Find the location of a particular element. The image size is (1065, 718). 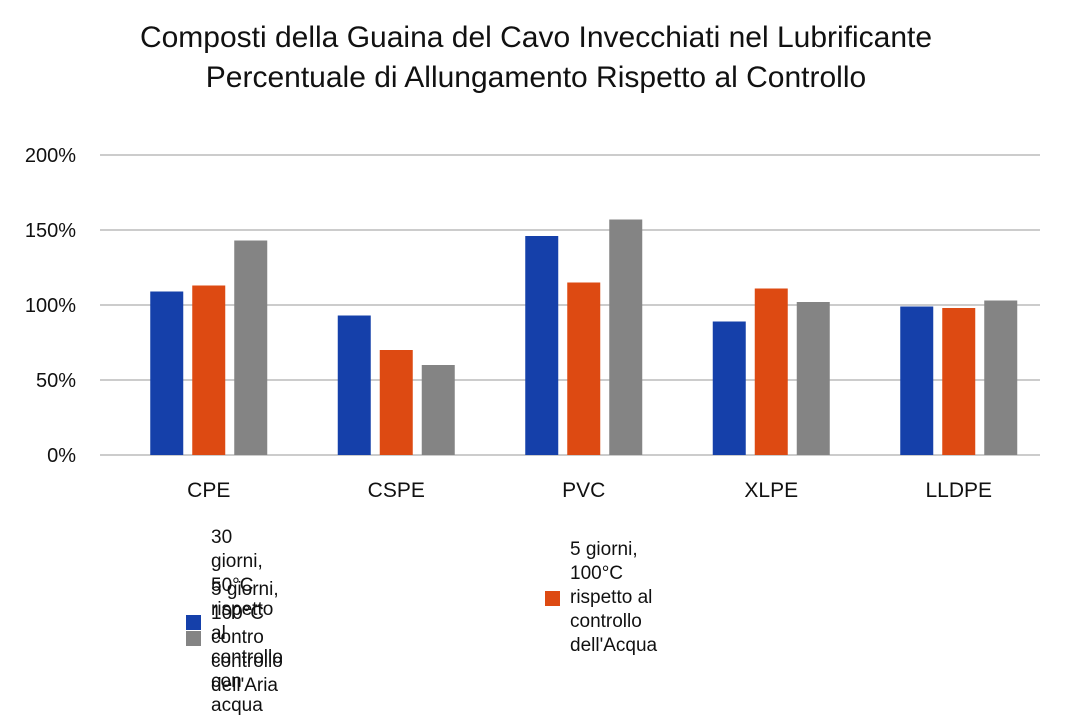

y-axis-tick-labels: 0% 50% 100% 150% 200% is located at coordinates (50, 306).